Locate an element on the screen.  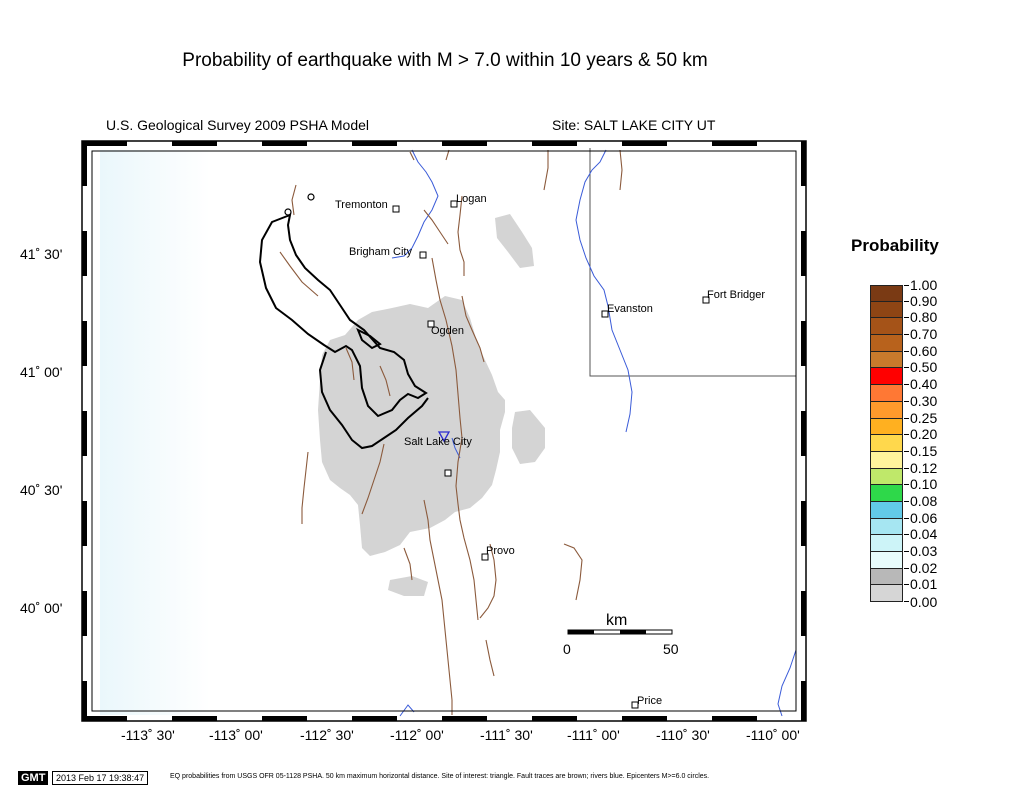
river-green is located at coordinates (787, 683).